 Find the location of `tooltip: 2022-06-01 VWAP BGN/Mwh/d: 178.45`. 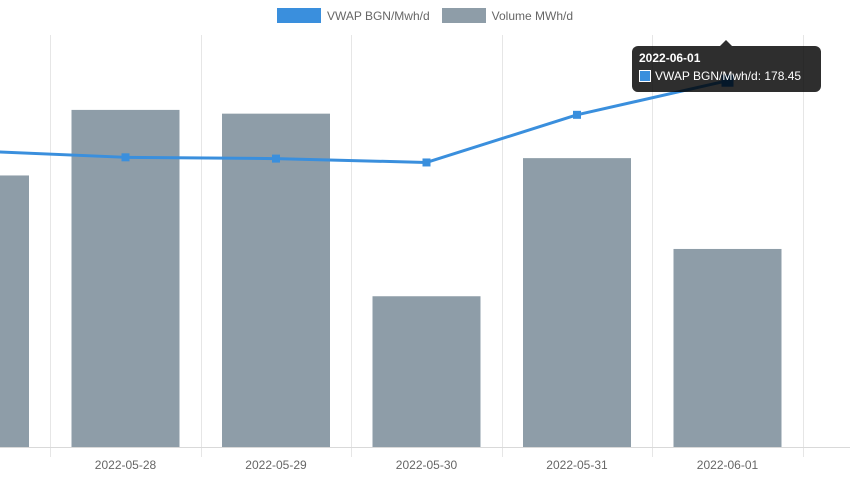

tooltip: 2022-06-01 VWAP BGN/Mwh/d: 178.45 is located at coordinates (726, 66).